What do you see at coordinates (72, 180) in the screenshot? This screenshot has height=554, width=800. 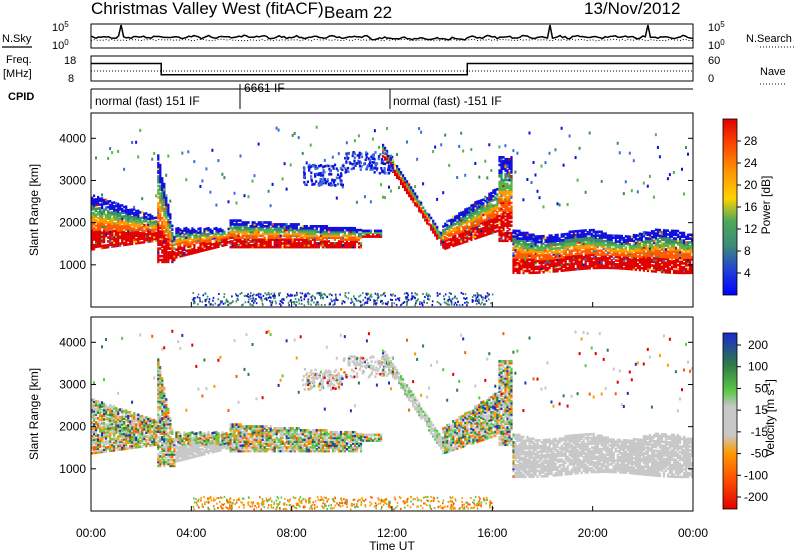 I see `power-y-tick-label-2: 3000` at bounding box center [72, 180].